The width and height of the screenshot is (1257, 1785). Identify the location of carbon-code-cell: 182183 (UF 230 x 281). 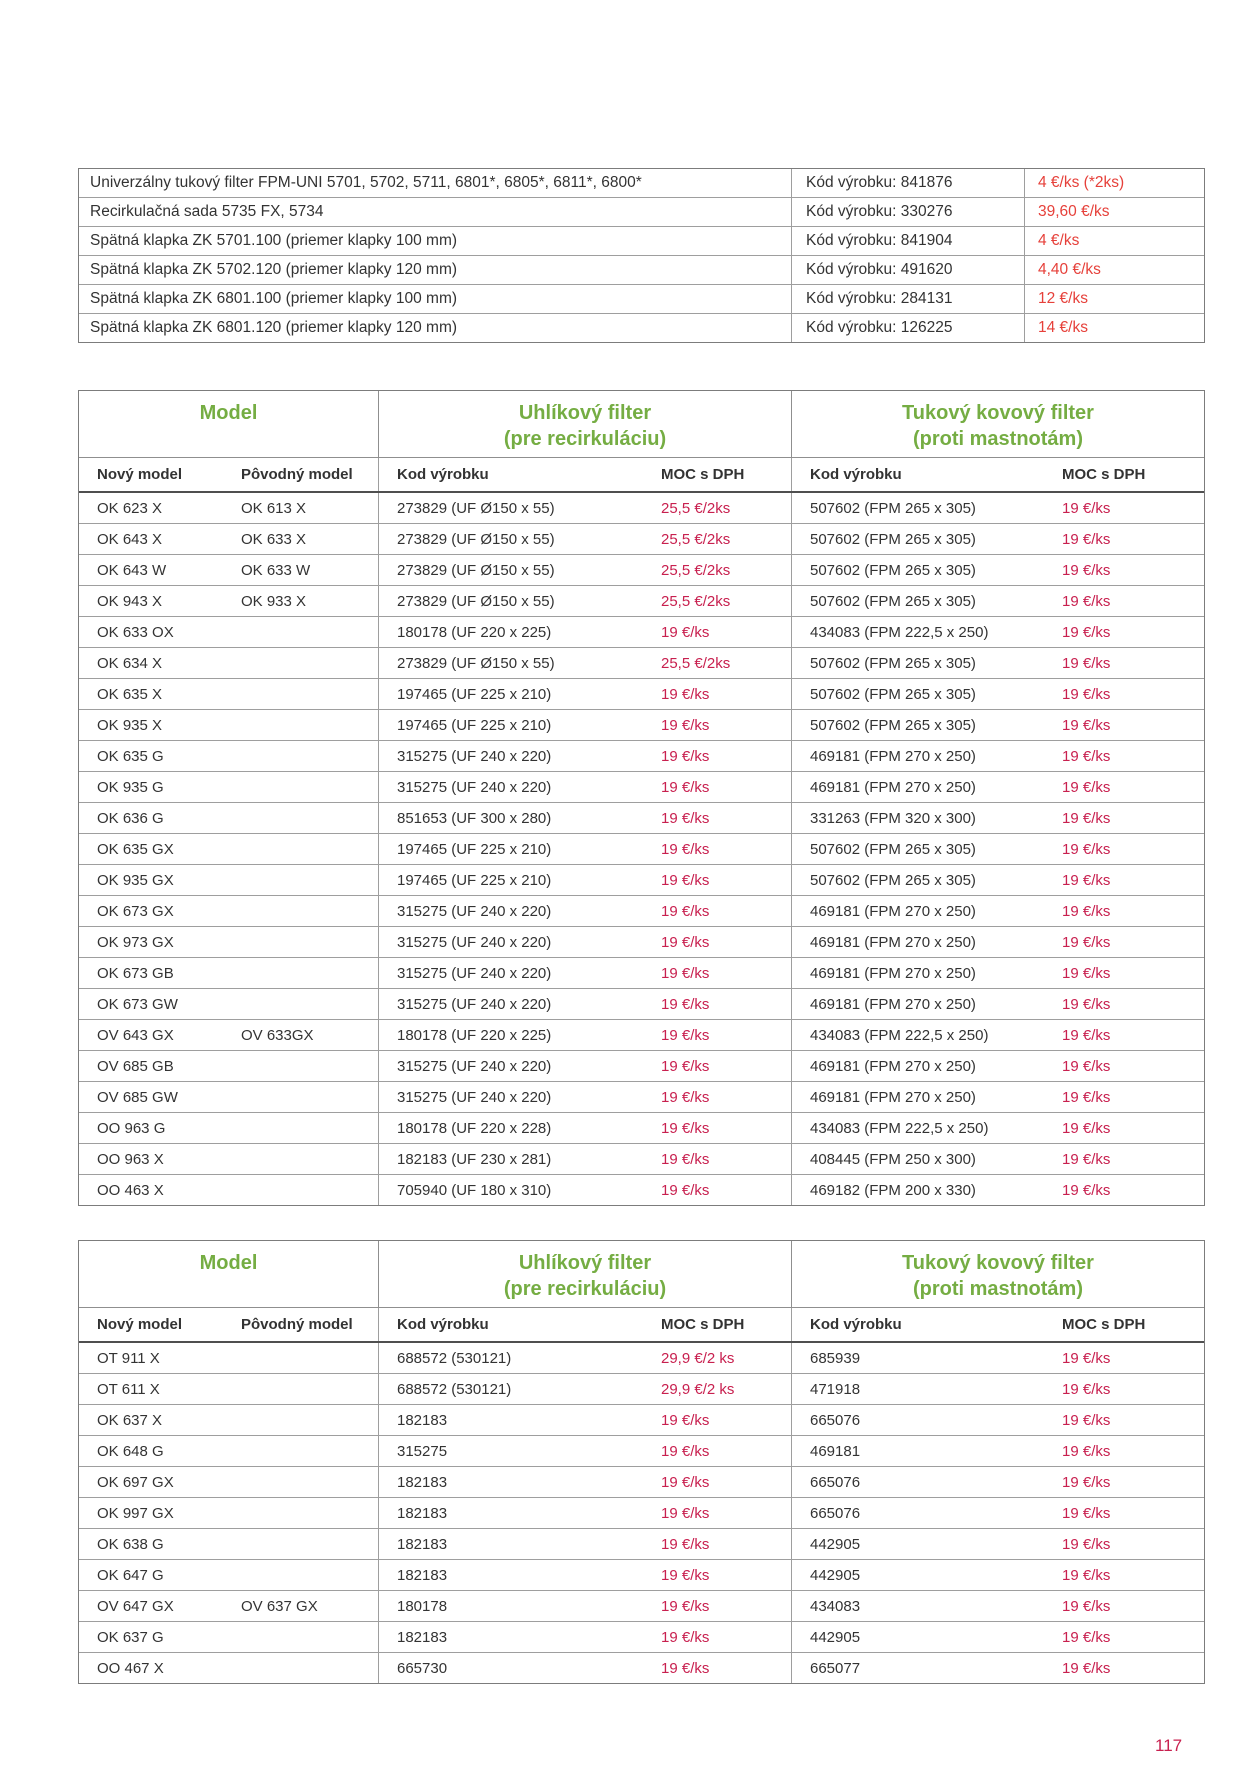
(519, 1159).